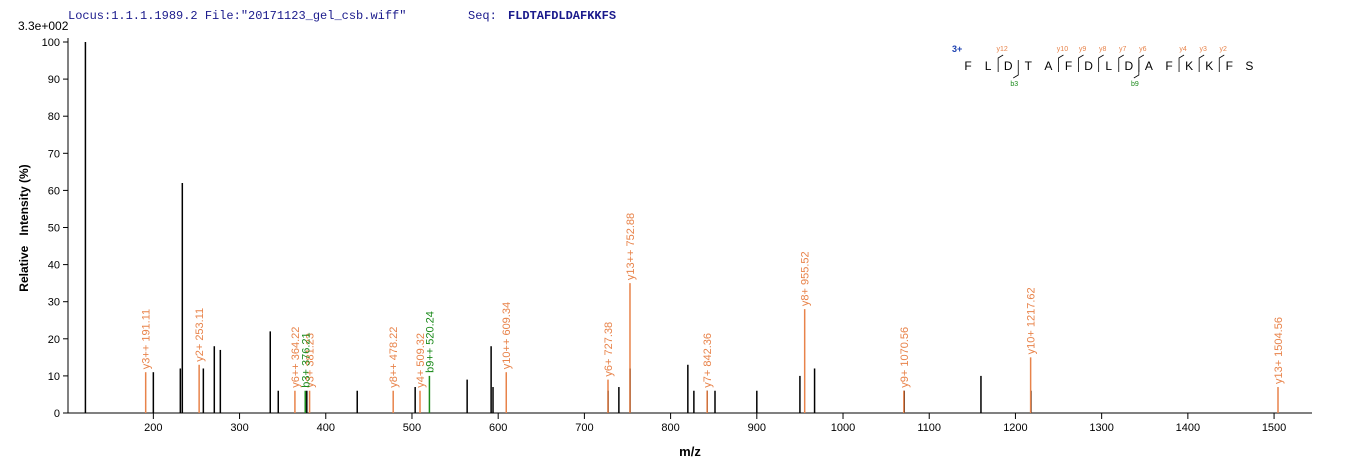  I want to click on x-tick-label: 300, so click(239, 428).